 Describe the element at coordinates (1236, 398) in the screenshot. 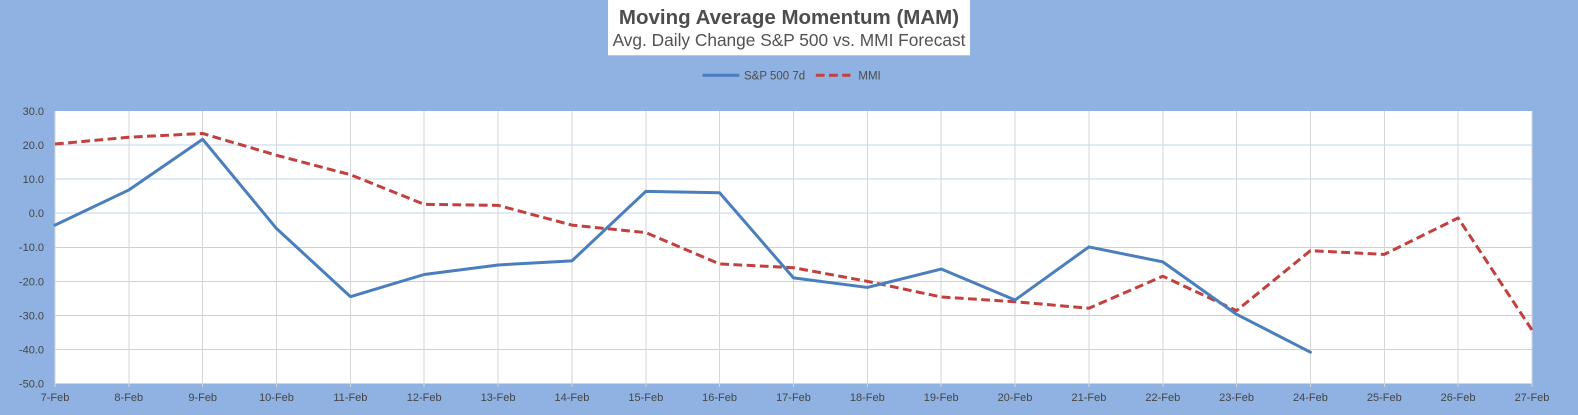

I see `svg-text: 23-Feb` at that location.